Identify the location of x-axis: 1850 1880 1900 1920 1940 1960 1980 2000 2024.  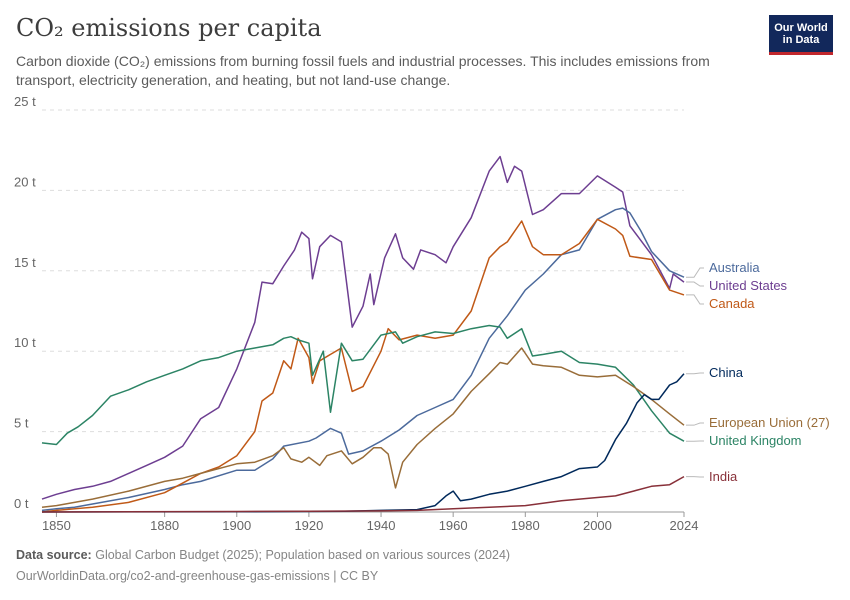
(370, 522).